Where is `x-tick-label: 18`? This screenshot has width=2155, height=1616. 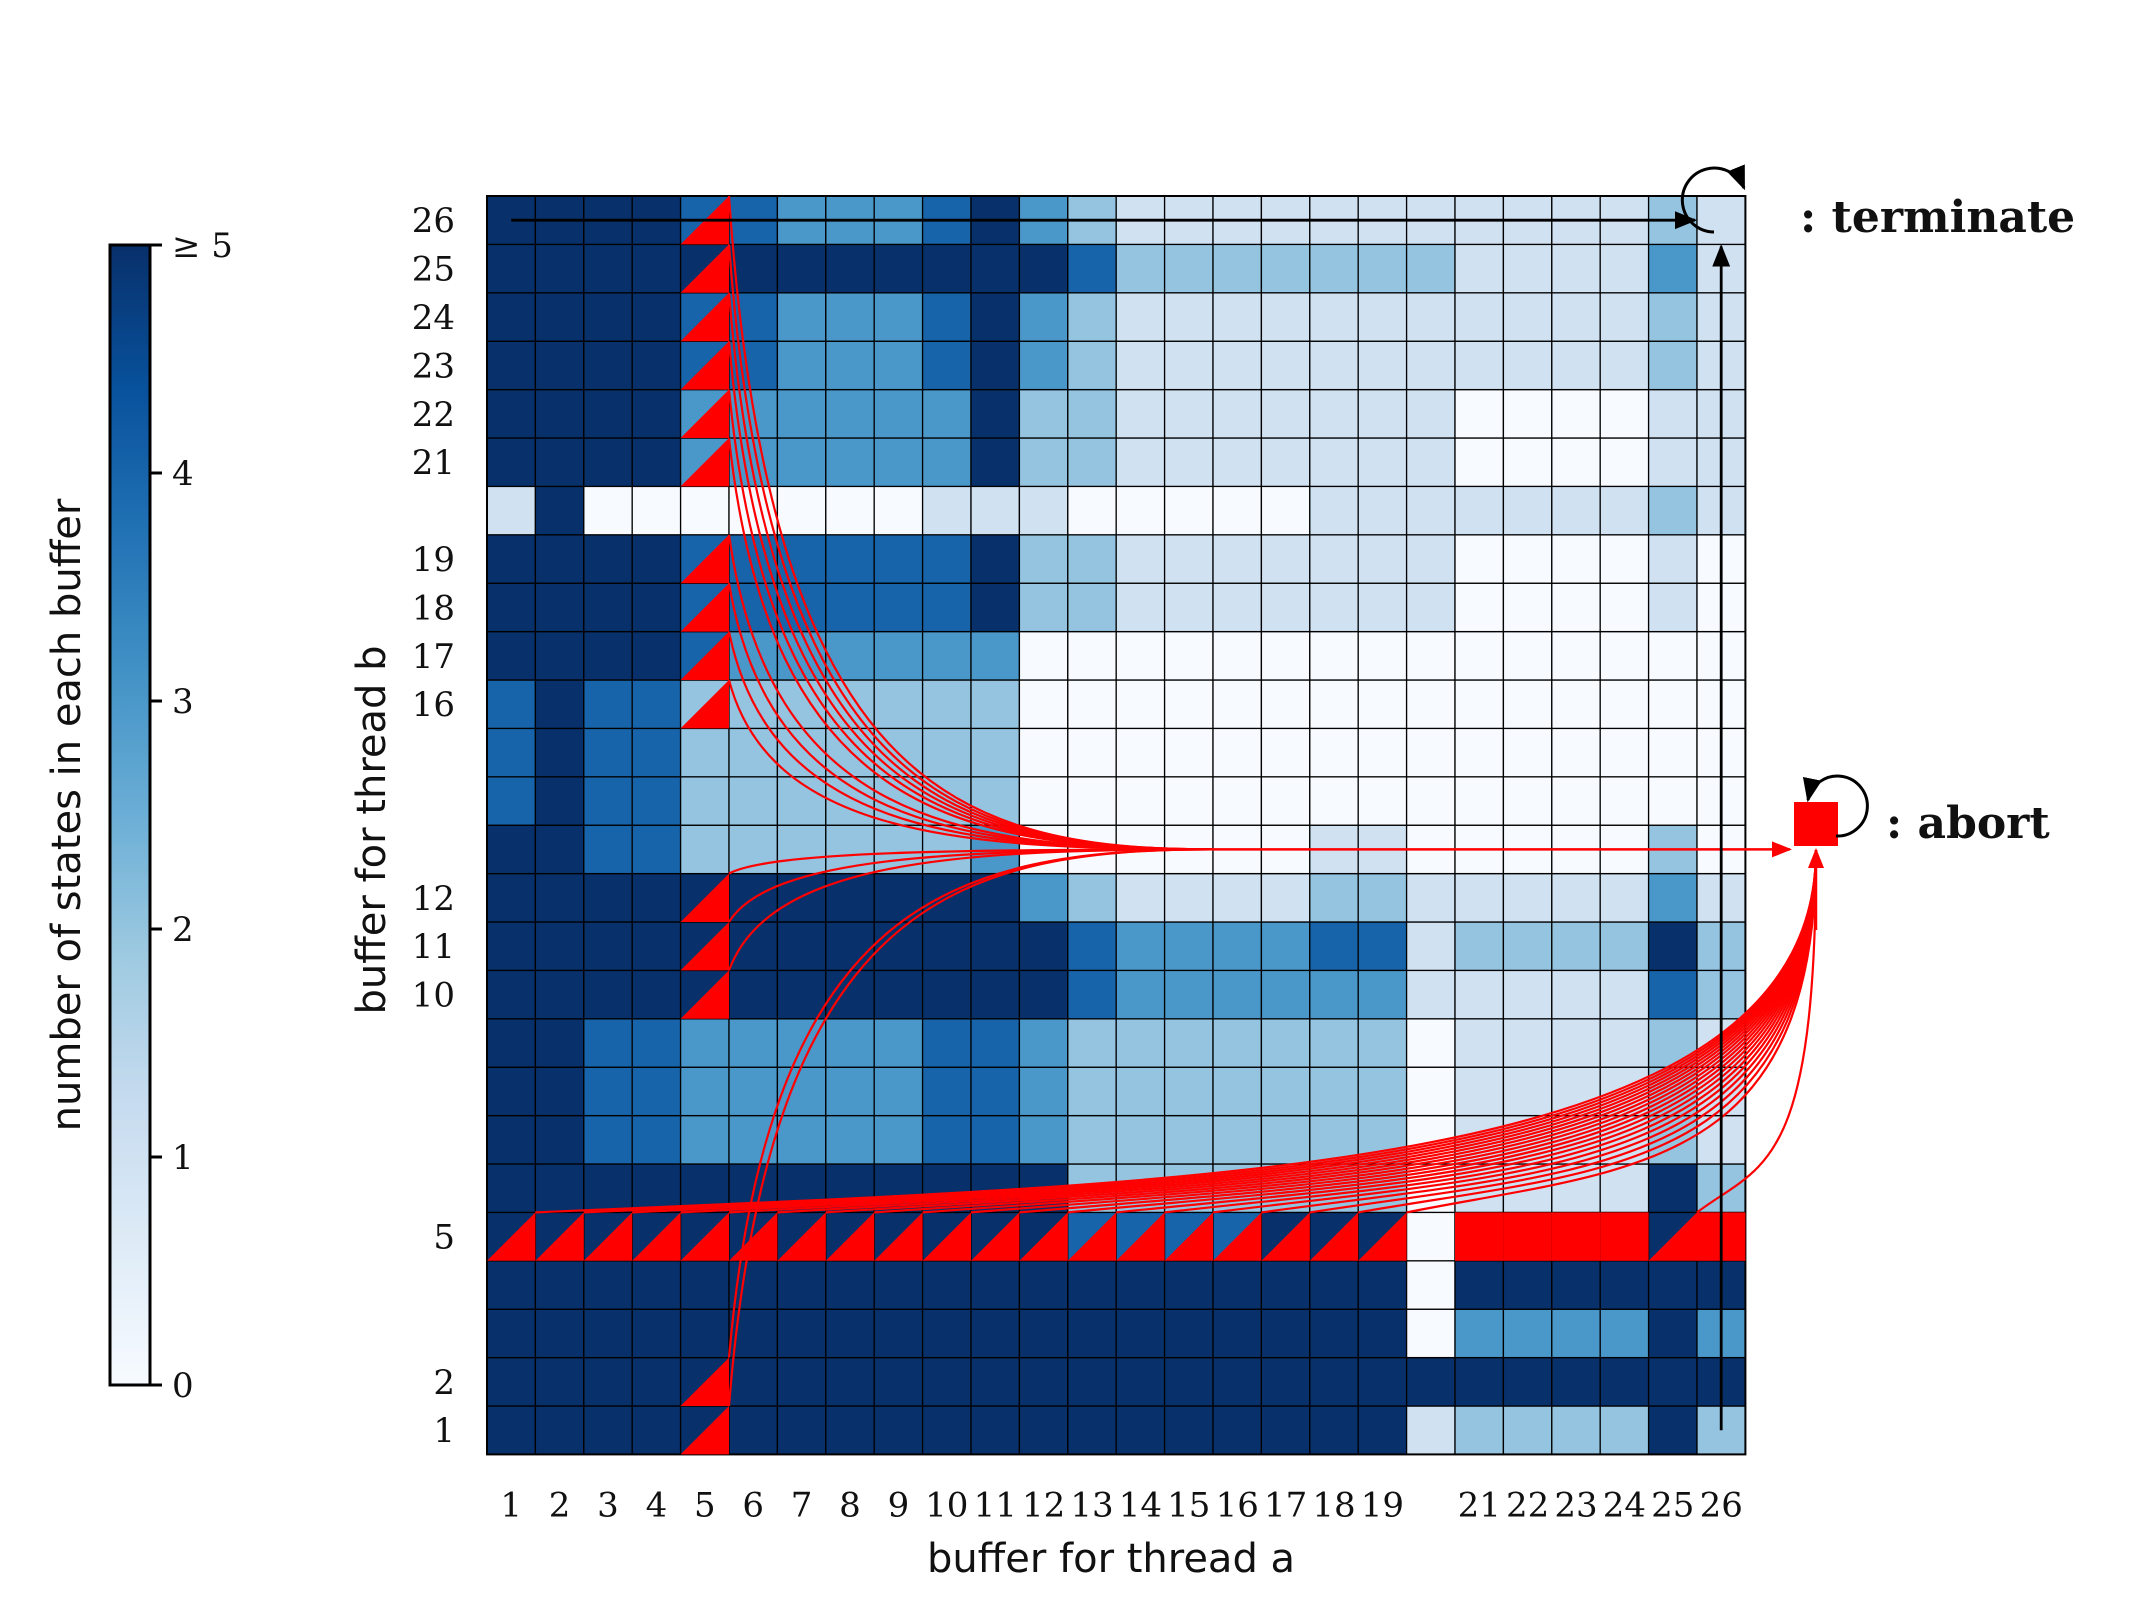 x-tick-label: 18 is located at coordinates (1333, 1505).